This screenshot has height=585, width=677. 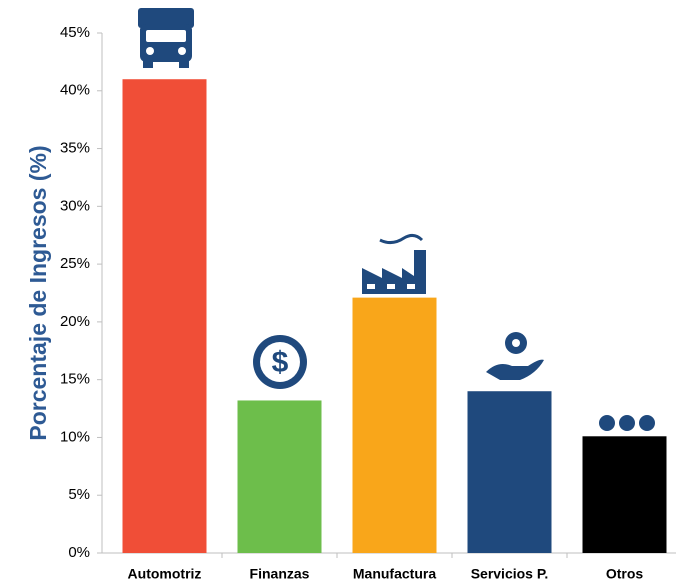 What do you see at coordinates (166, 38) in the screenshot?
I see `truck-icon` at bounding box center [166, 38].